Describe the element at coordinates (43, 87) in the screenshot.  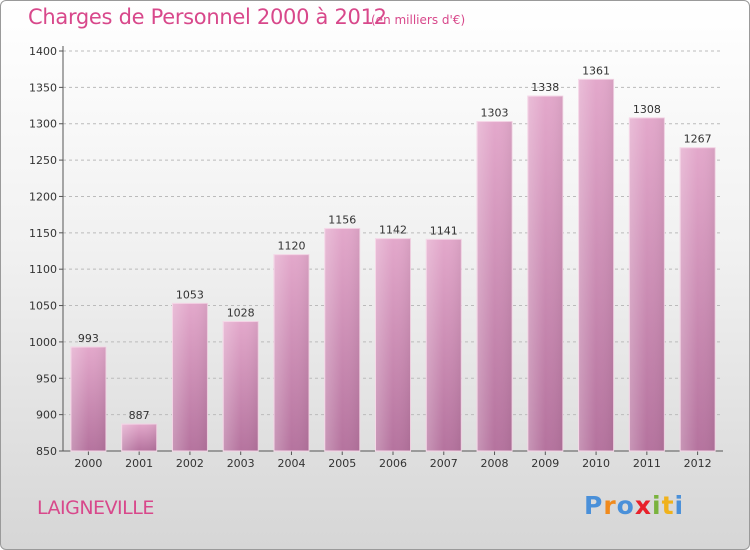
I see `y-tick-label: 1350` at that location.